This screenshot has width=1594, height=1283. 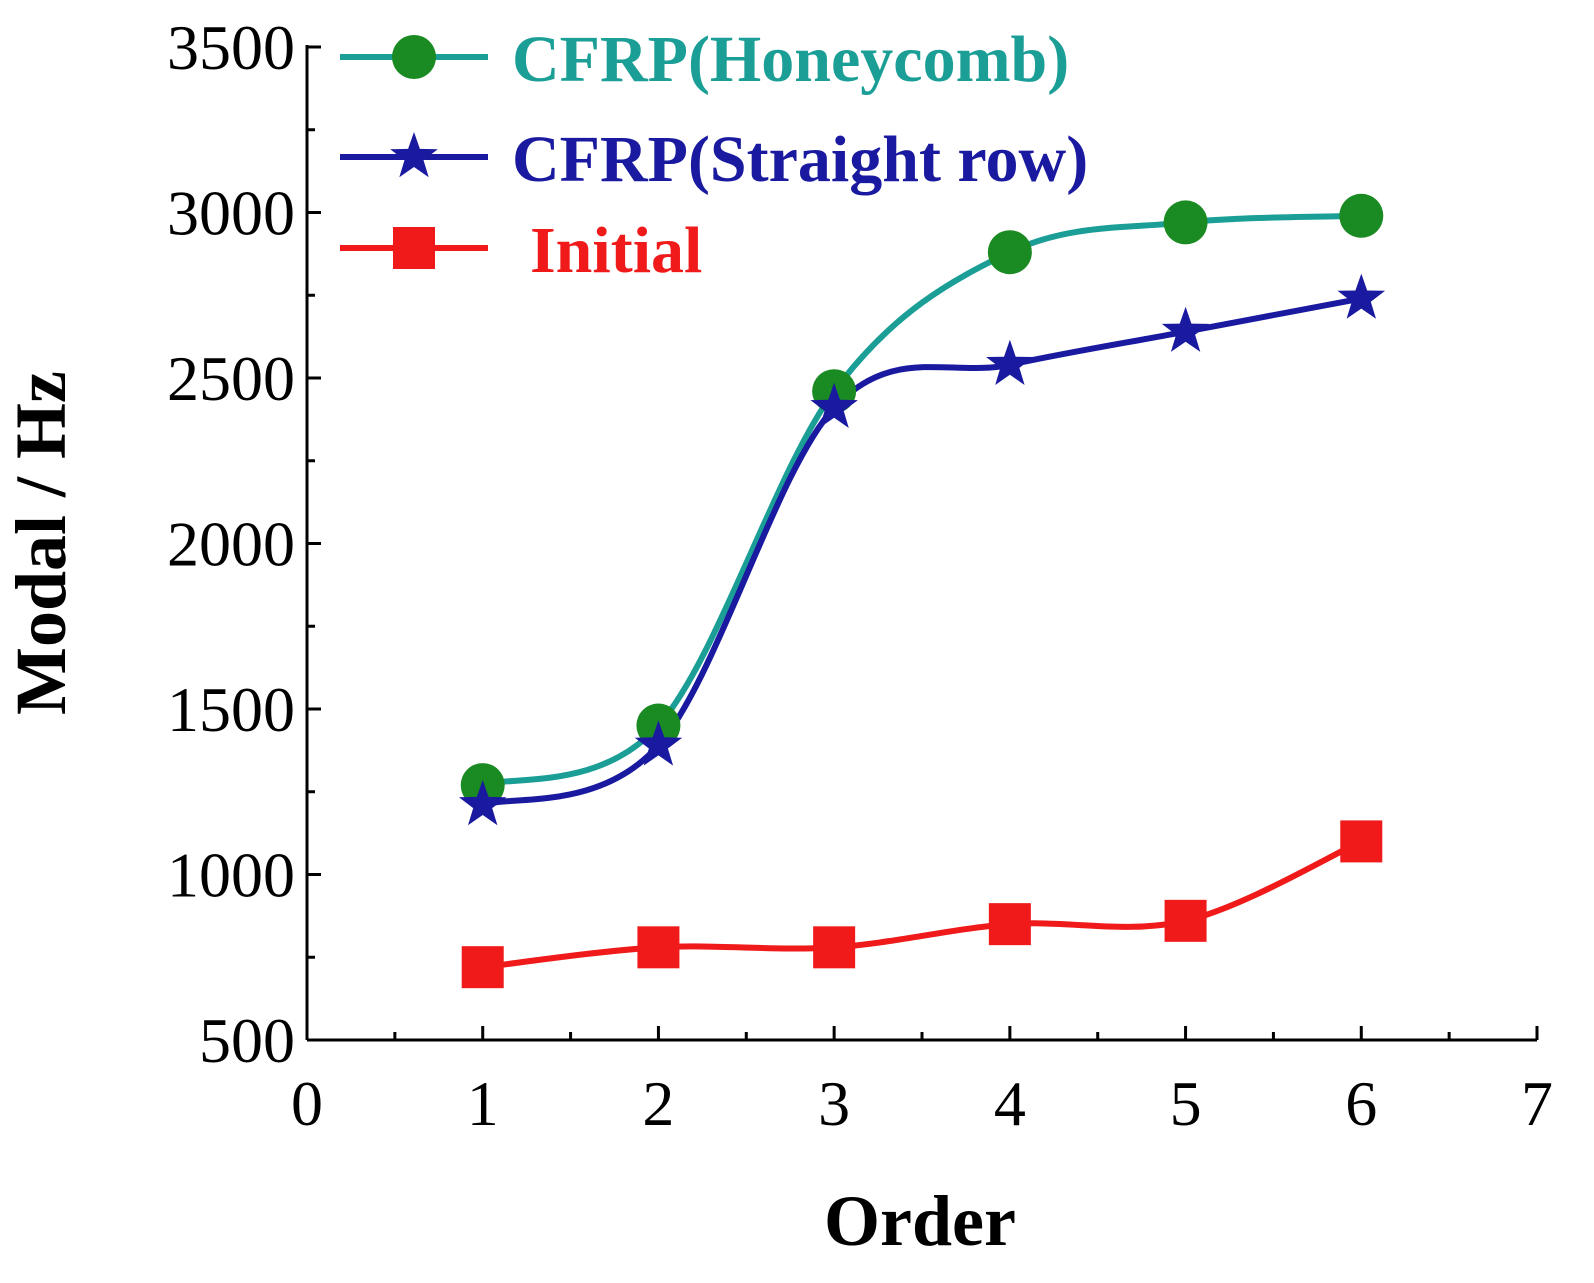 What do you see at coordinates (414, 57) in the screenshot?
I see `legend-marker-circle` at bounding box center [414, 57].